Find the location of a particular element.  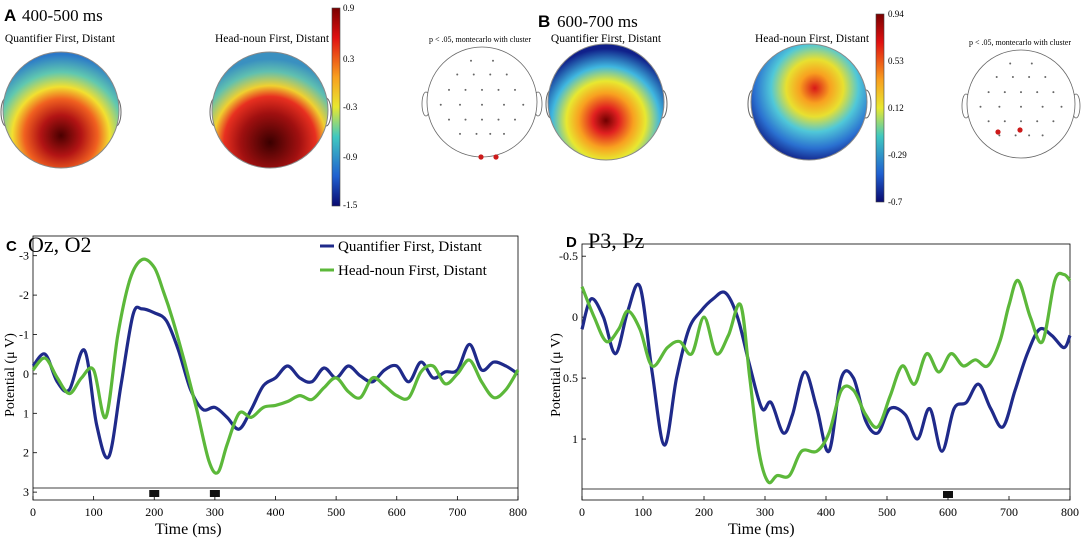

colorbar-a-tick-3: -0.9 is located at coordinates (350, 157).